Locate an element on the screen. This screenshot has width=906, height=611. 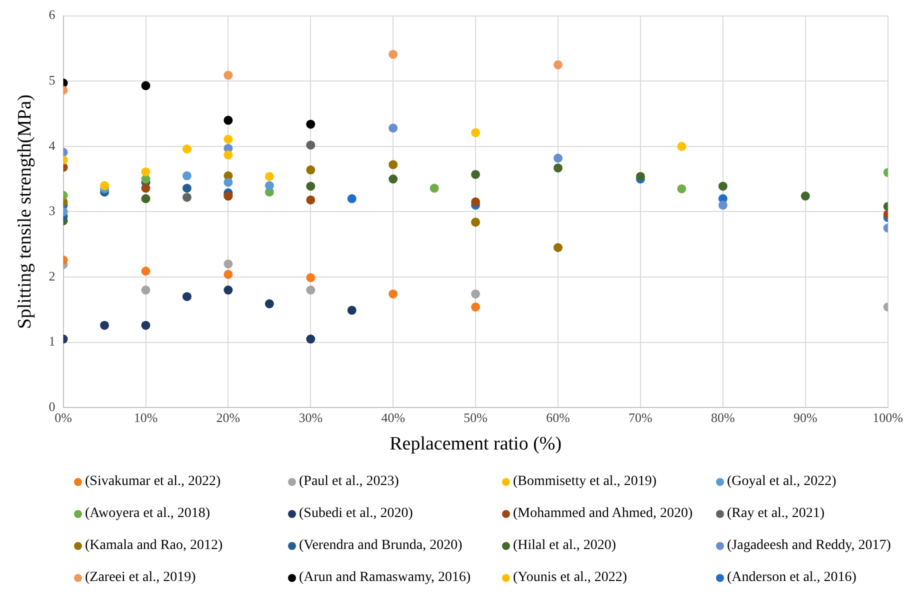
legend-label: (Sivakumar et al., 2022) is located at coordinates (153, 482).